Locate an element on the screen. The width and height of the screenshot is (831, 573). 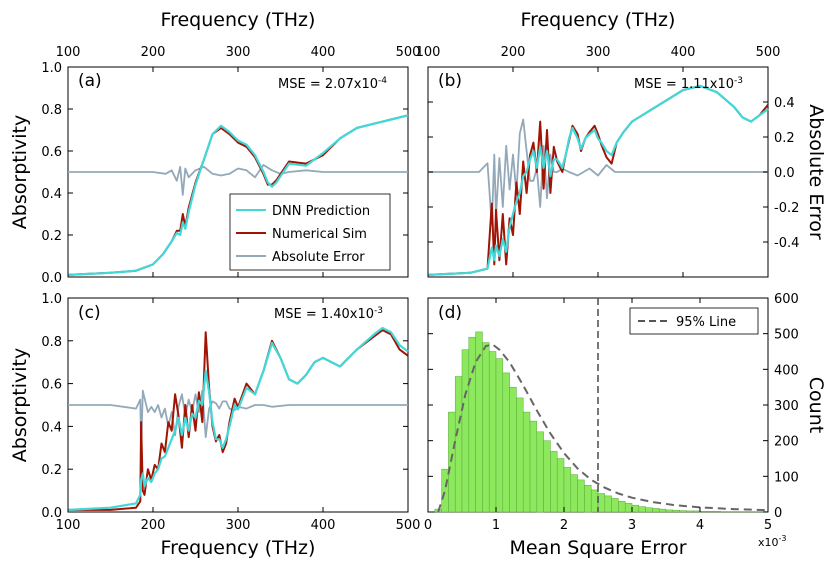
x-d-ticklabel: 1 is located at coordinates (496, 525).